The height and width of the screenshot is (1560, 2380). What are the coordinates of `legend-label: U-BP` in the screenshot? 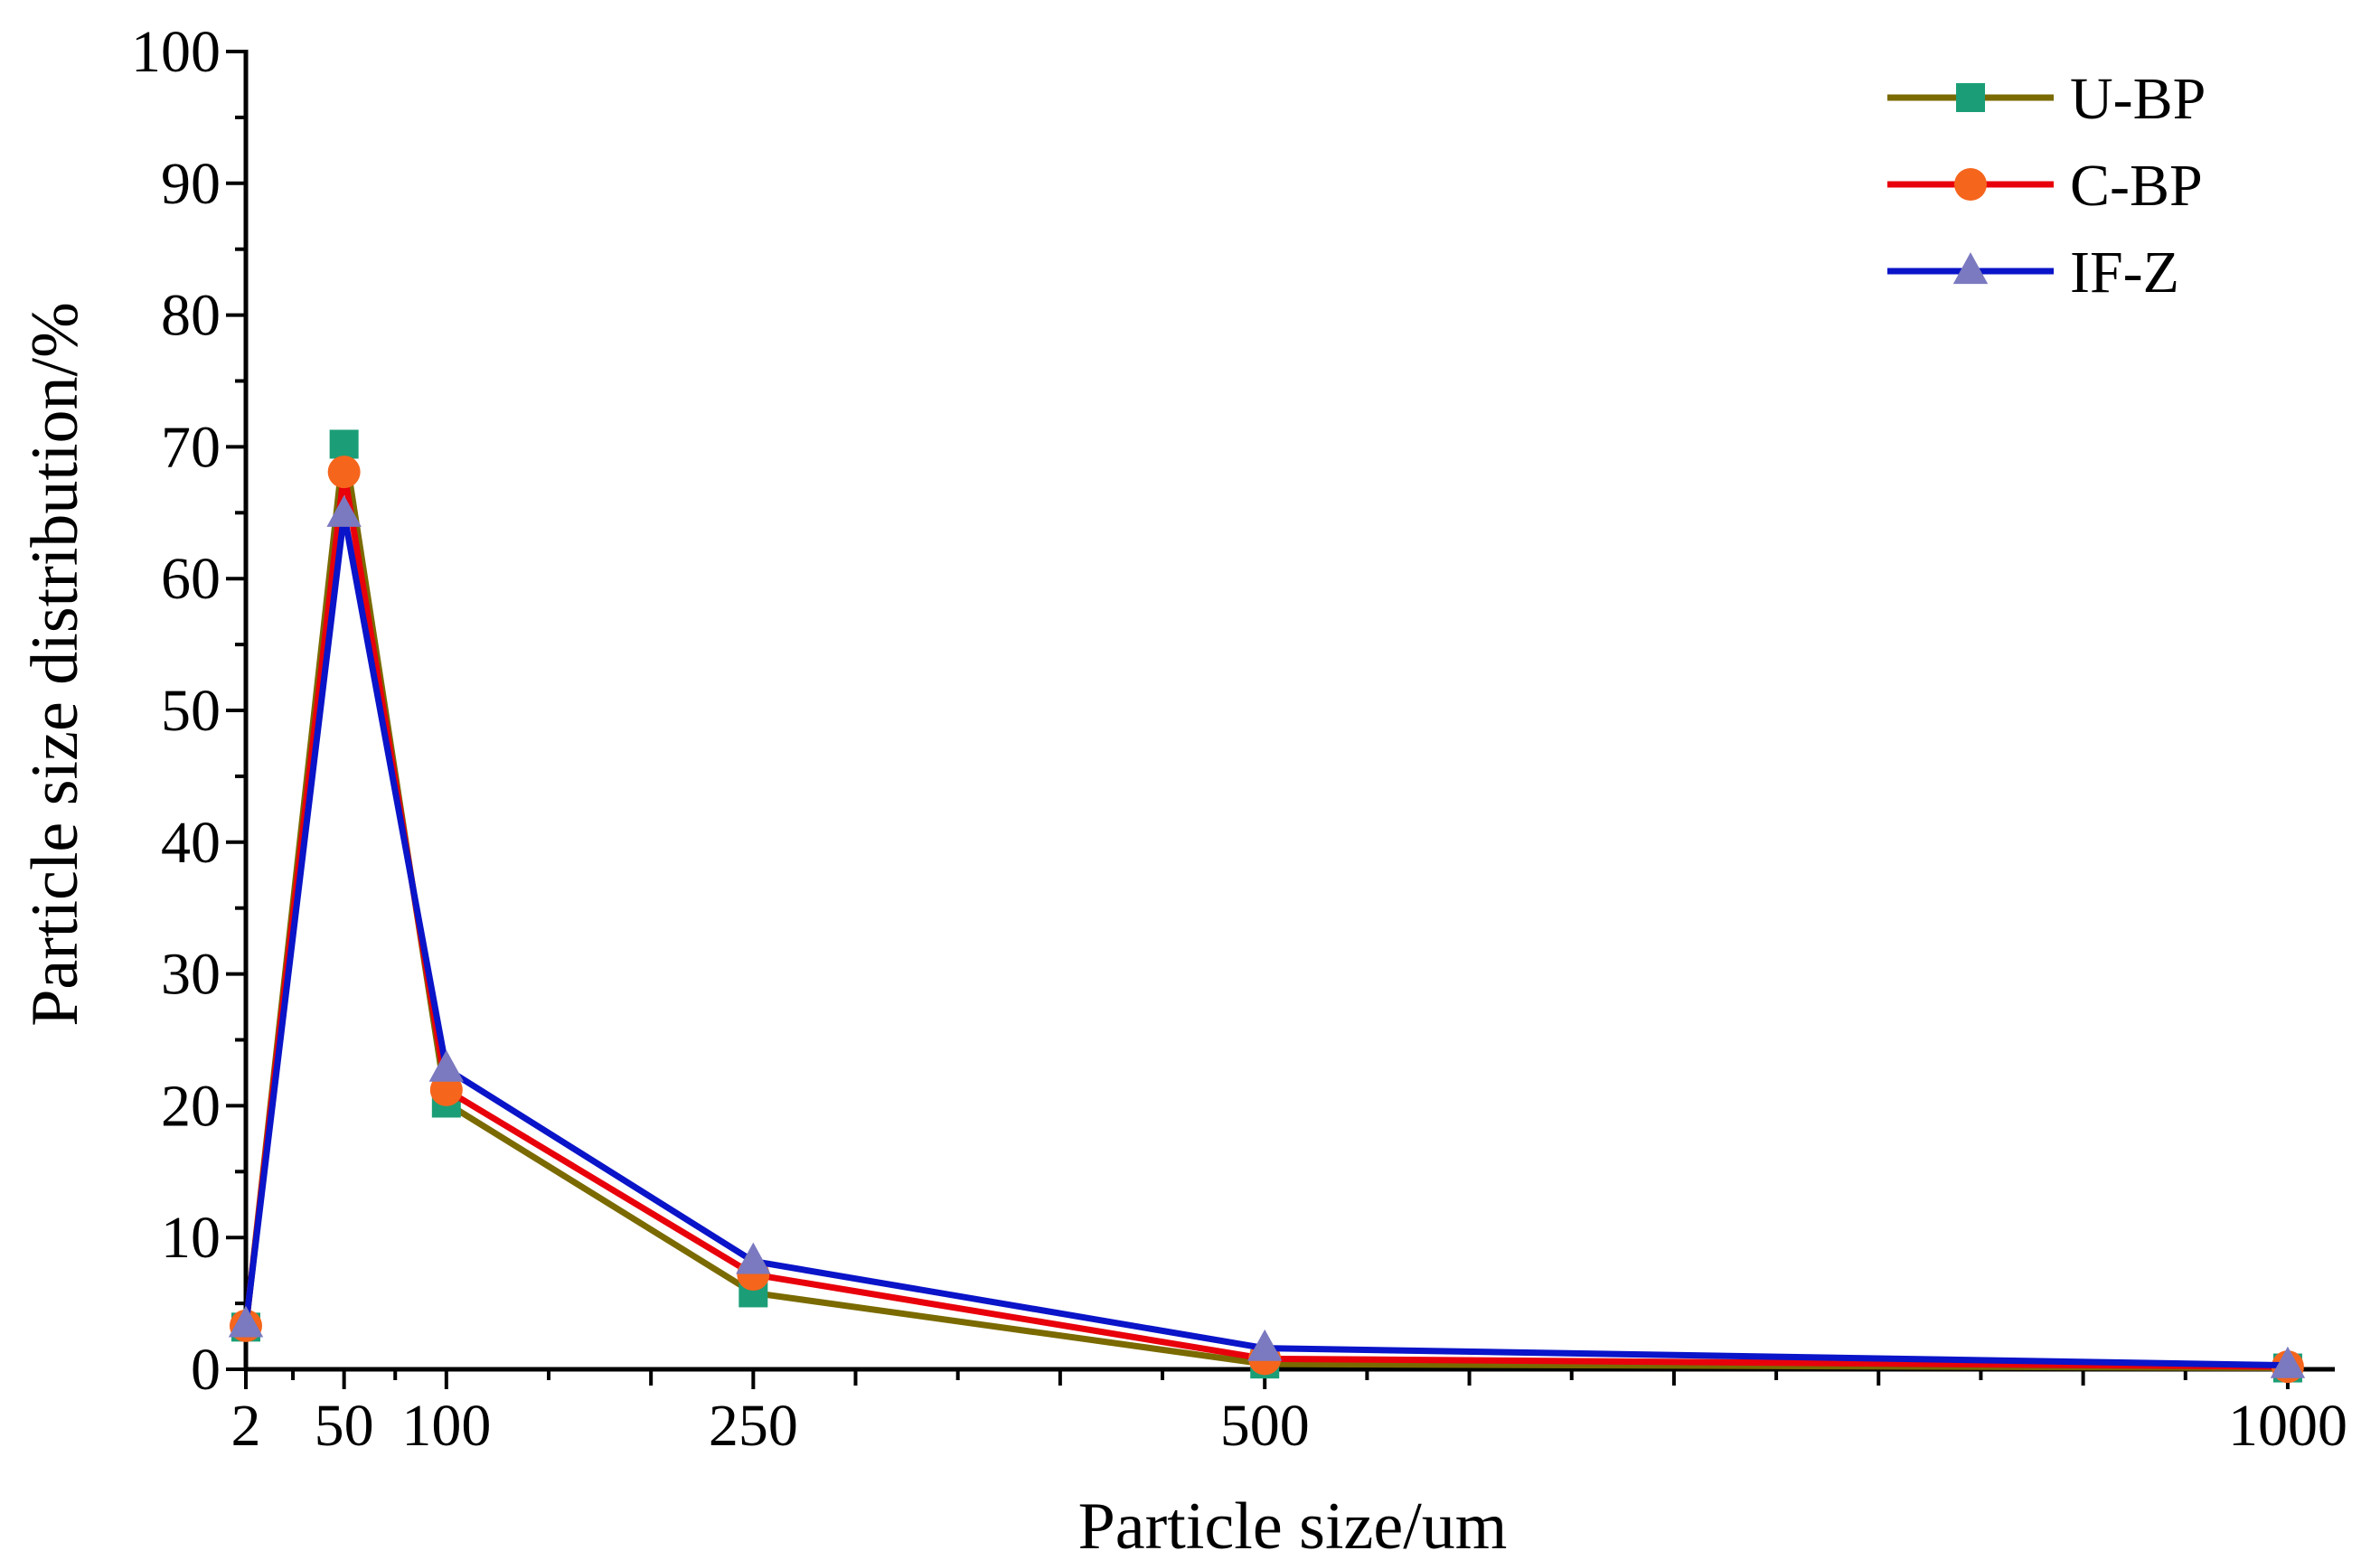 It's located at (2138, 99).